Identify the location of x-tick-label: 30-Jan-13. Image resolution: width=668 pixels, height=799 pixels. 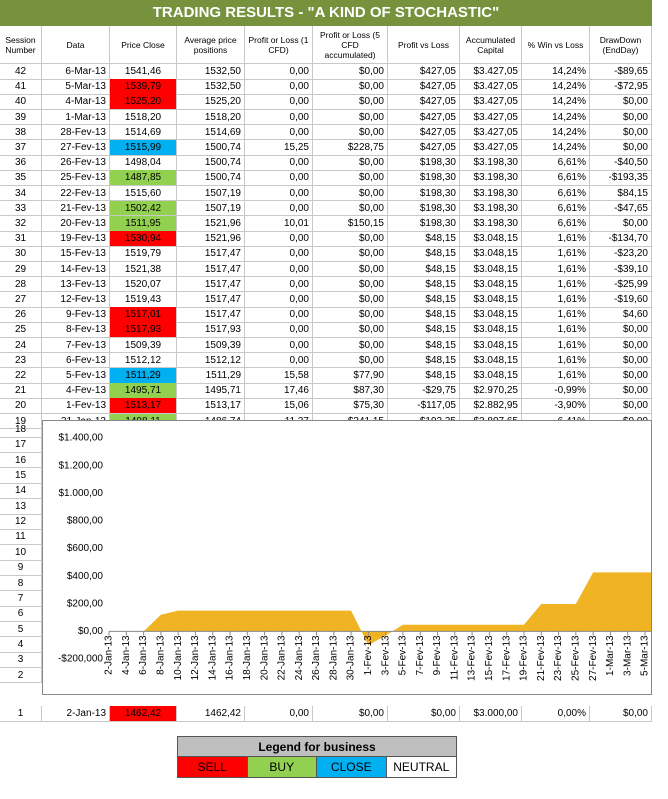
(351, 657).